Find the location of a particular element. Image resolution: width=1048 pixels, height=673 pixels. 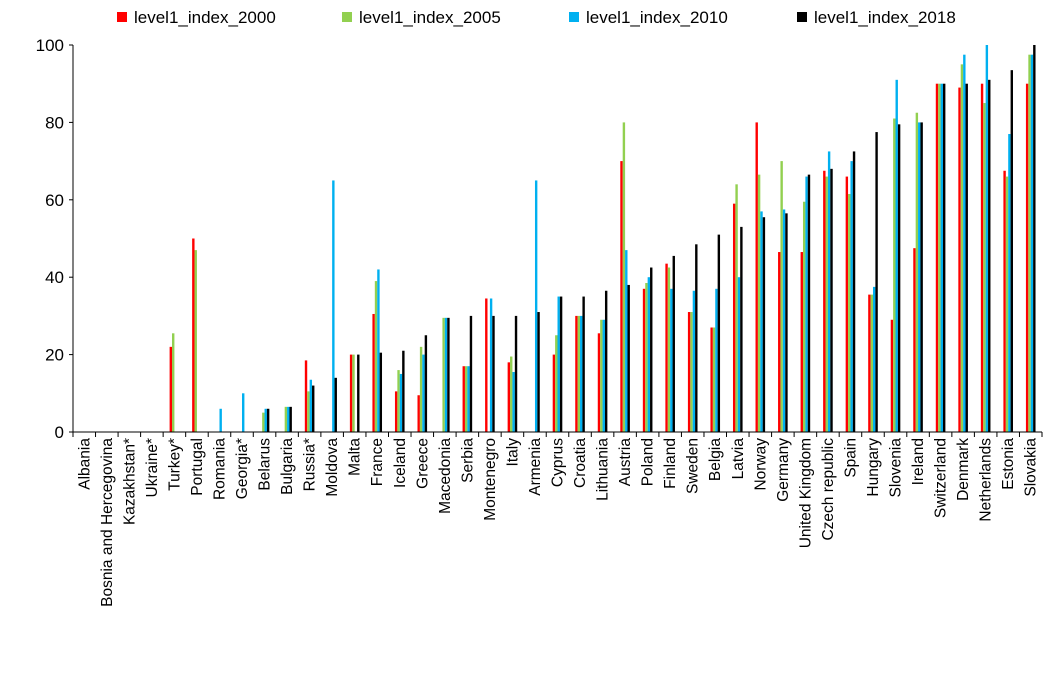

x-category-label: Denmark is located at coordinates (963, 469).